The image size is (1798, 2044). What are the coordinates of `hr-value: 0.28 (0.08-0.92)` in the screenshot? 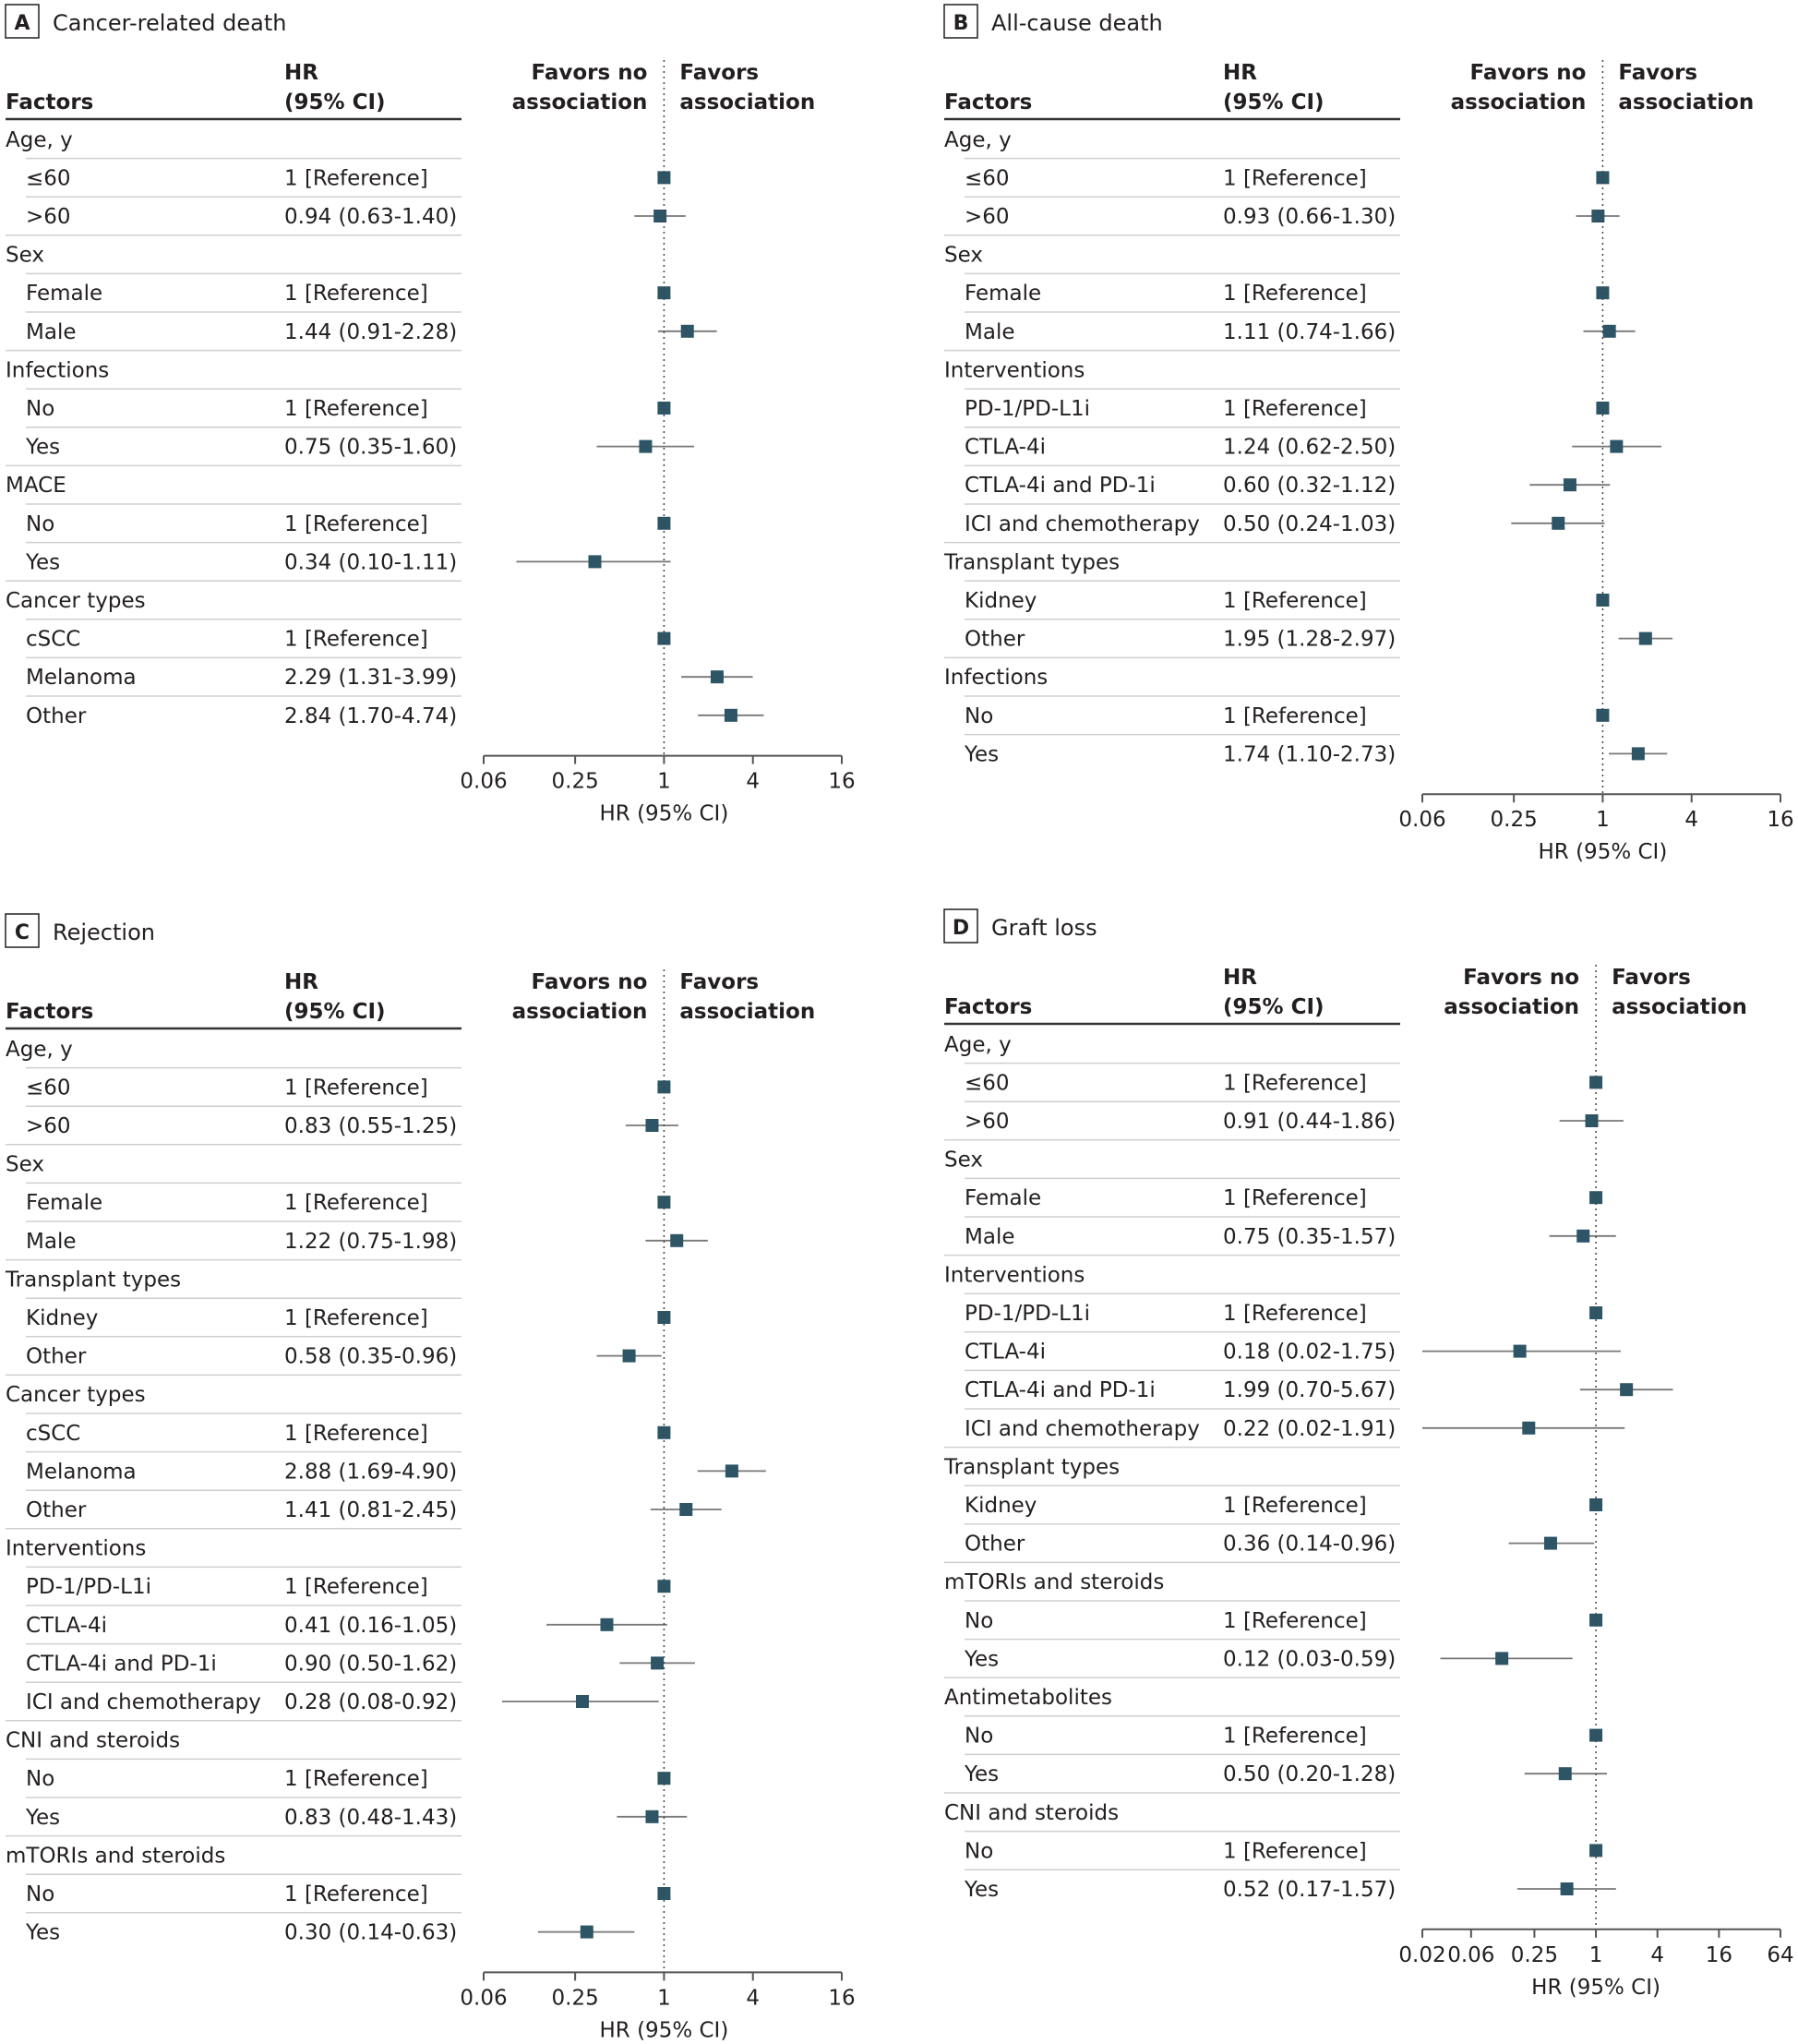 It's located at (371, 1702).